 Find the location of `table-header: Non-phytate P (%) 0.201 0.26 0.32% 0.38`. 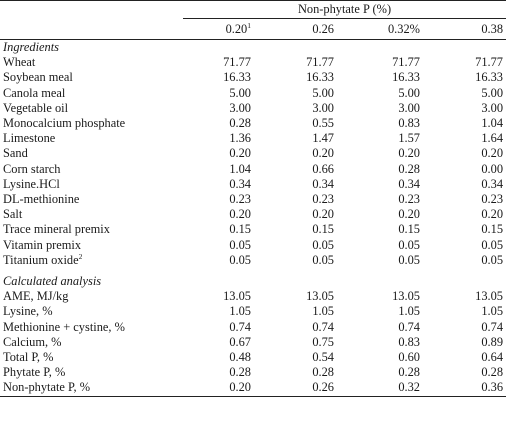

table-header: Non-phytate P (%) 0.201 0.26 0.32% 0.38 is located at coordinates (253, 20).